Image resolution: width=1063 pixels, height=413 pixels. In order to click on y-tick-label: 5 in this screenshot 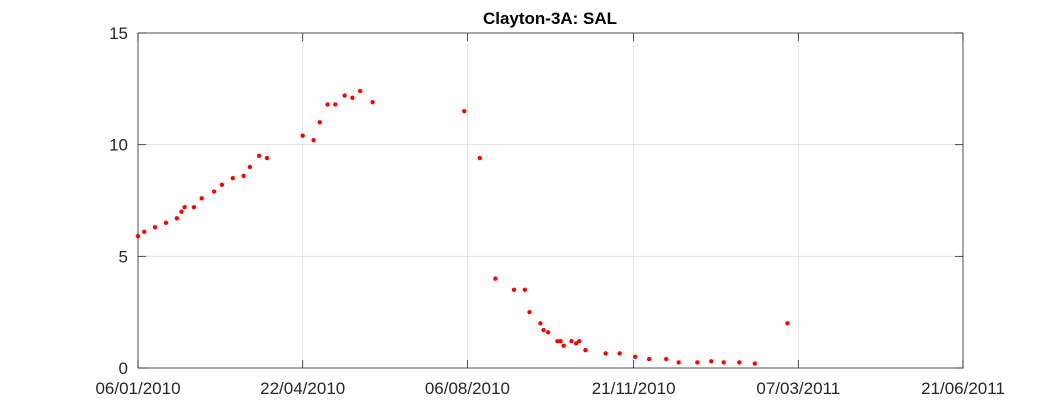, I will do `click(123, 256)`.